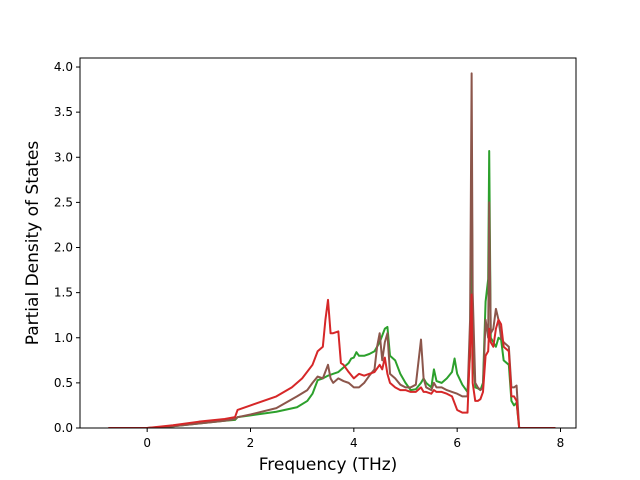 This screenshot has width=640, height=480. I want to click on x-tick-label: 0, so click(147, 443).